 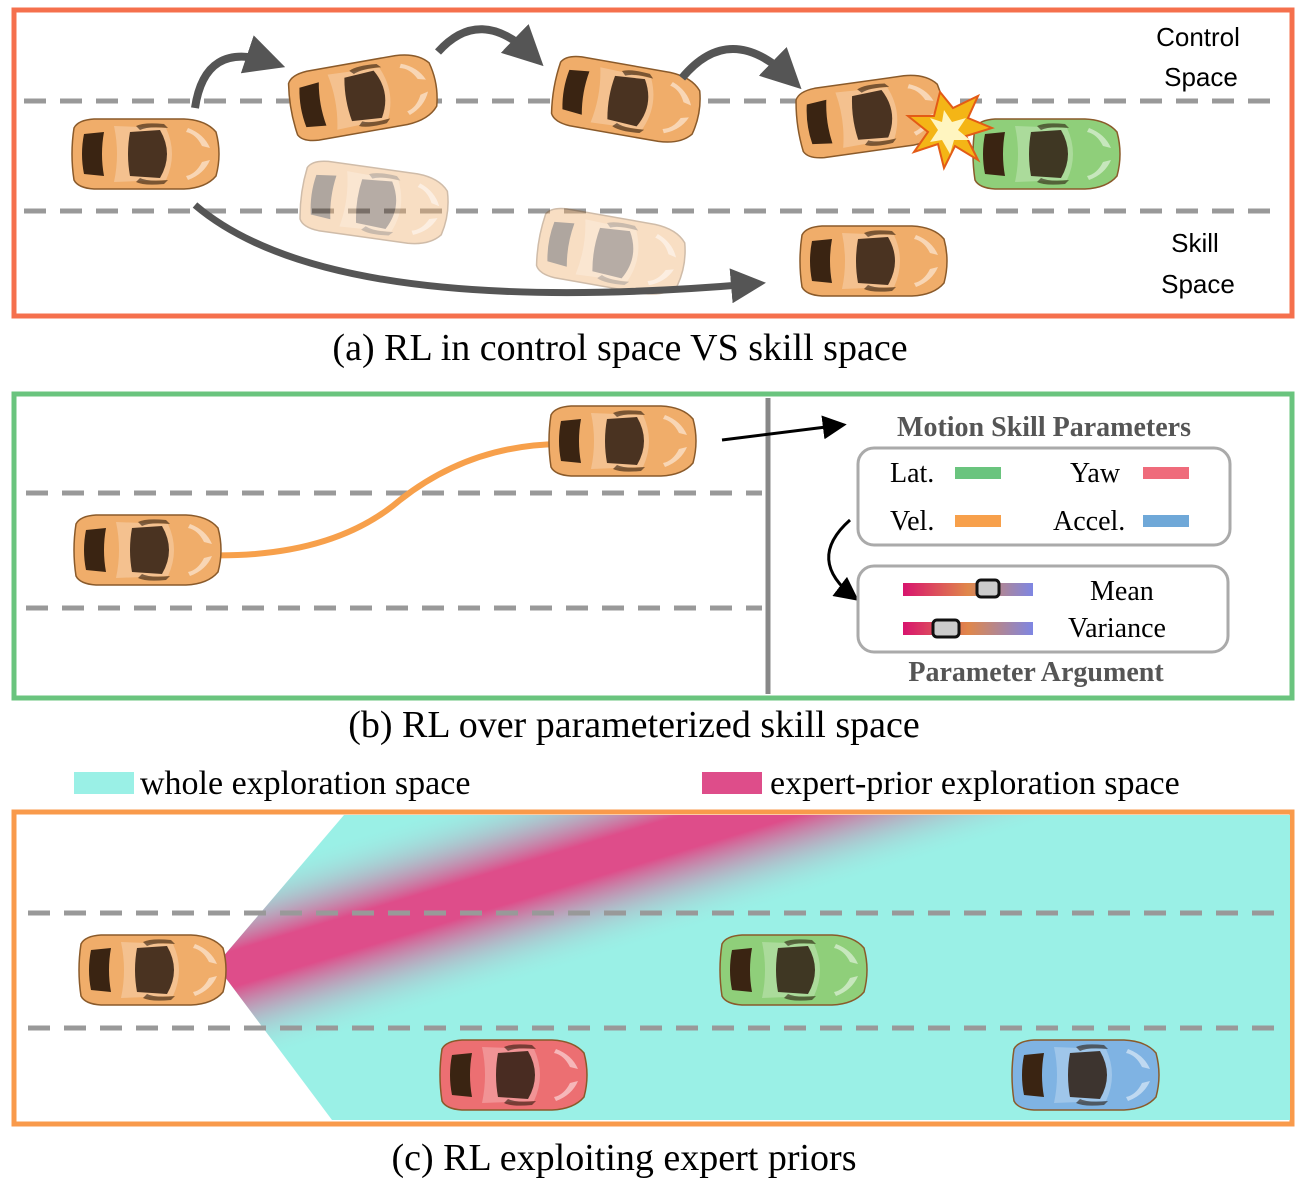 I want to click on param-label-accel: Accel., so click(x=1089, y=521).